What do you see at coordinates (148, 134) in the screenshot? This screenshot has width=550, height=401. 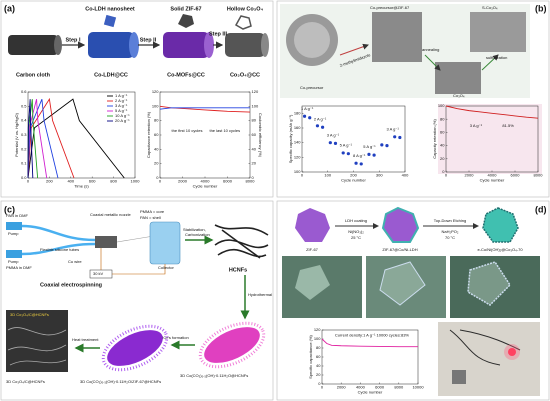 I see `y-axis-label: Capacitance retention (%)` at bounding box center [148, 134].